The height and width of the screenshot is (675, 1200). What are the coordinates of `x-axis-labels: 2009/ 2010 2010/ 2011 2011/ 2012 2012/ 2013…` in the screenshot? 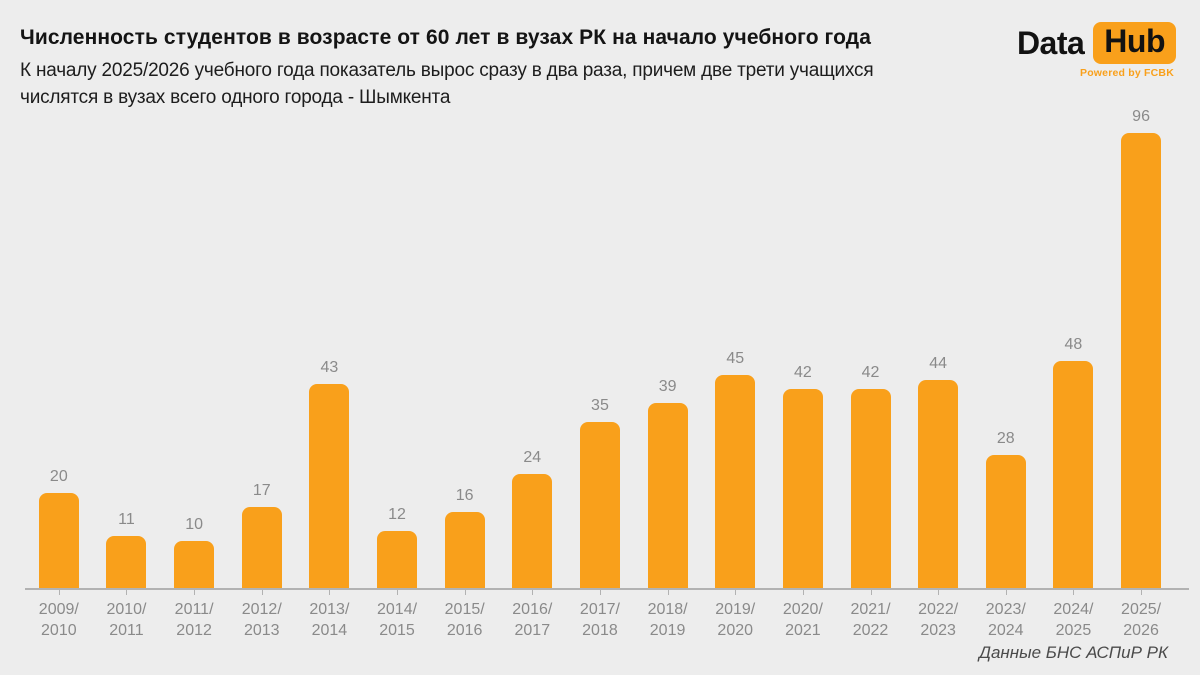 It's located at (600, 615).